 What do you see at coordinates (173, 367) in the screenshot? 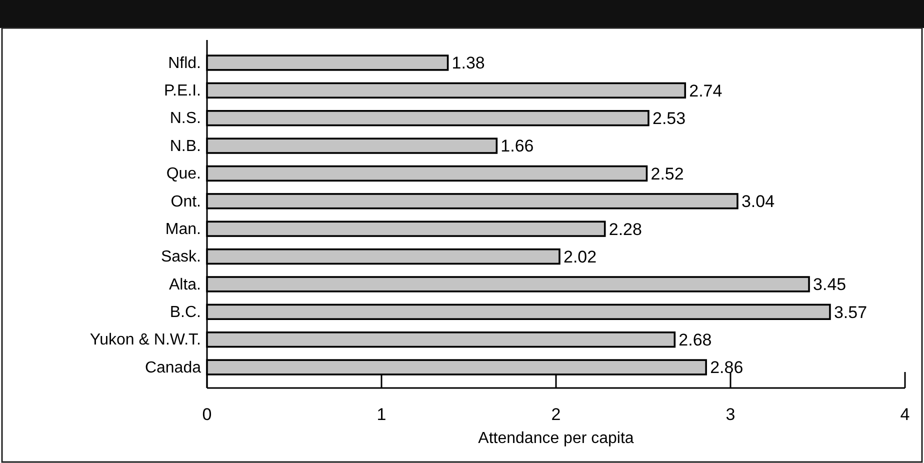
I see `y-tick-label: Canada` at bounding box center [173, 367].